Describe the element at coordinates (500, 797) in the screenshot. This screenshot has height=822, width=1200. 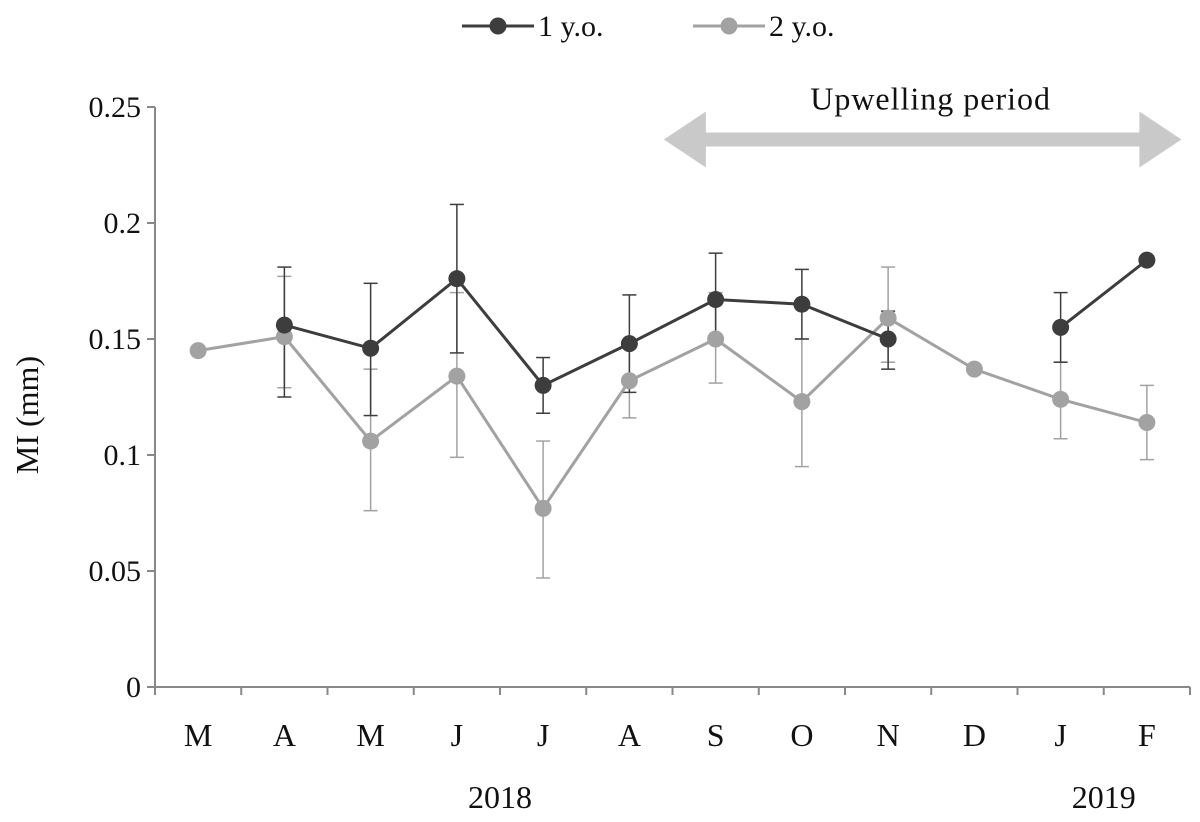
I see `year-label: 2018` at that location.